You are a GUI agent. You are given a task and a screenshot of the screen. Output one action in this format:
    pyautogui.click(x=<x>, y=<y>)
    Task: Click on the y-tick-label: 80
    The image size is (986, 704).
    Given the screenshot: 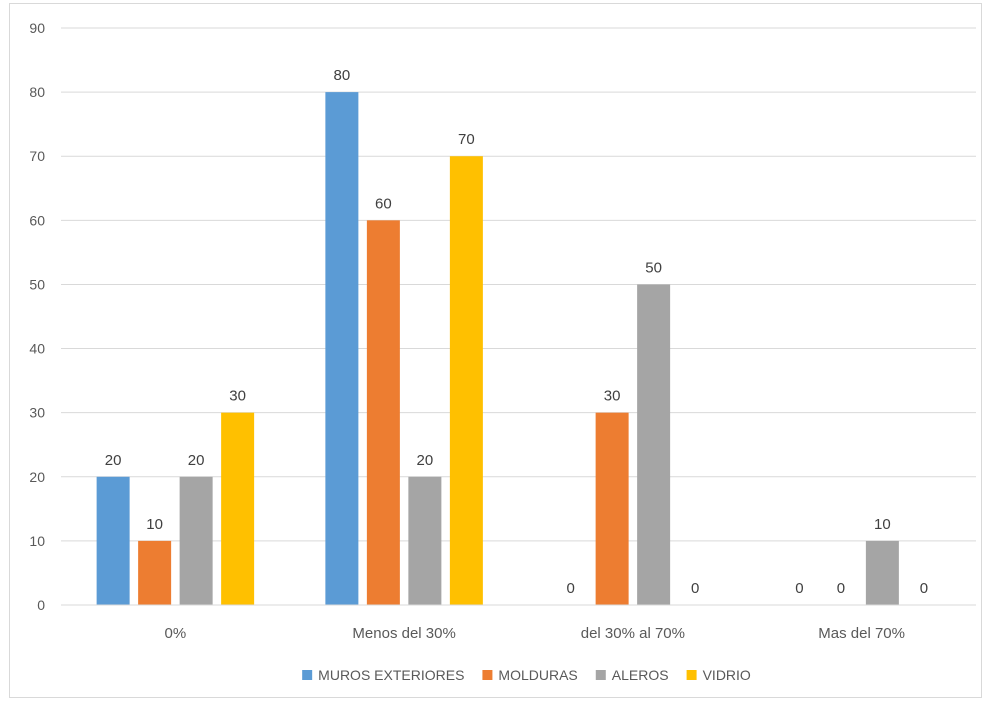 What is the action you would take?
    pyautogui.click(x=37, y=92)
    